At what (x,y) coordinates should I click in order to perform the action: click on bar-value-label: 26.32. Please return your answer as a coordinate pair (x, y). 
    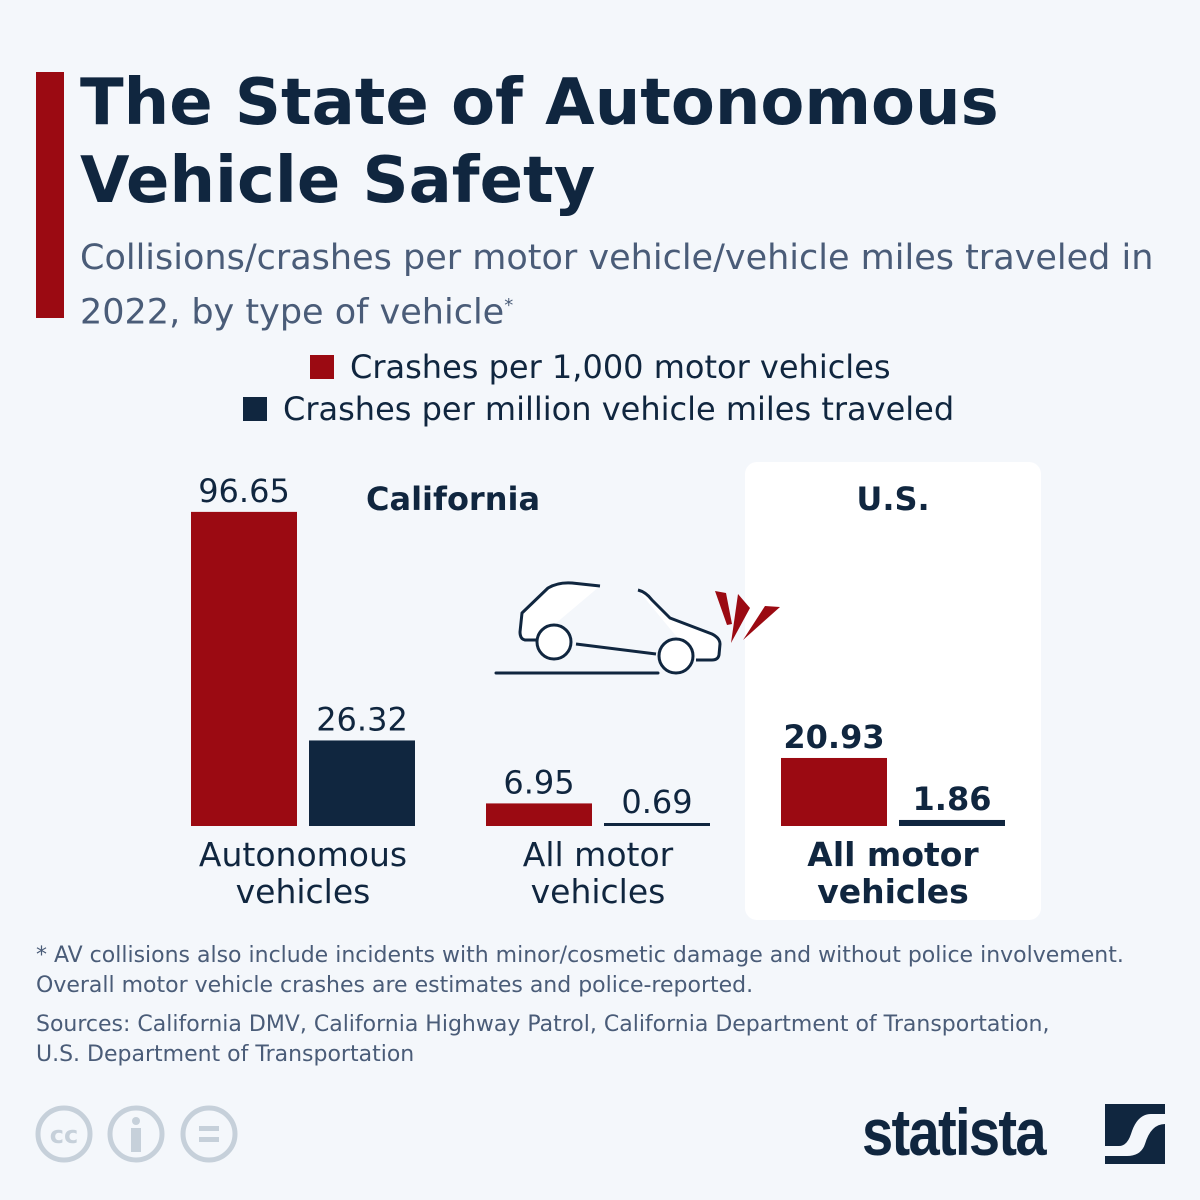
    Looking at the image, I should click on (362, 719).